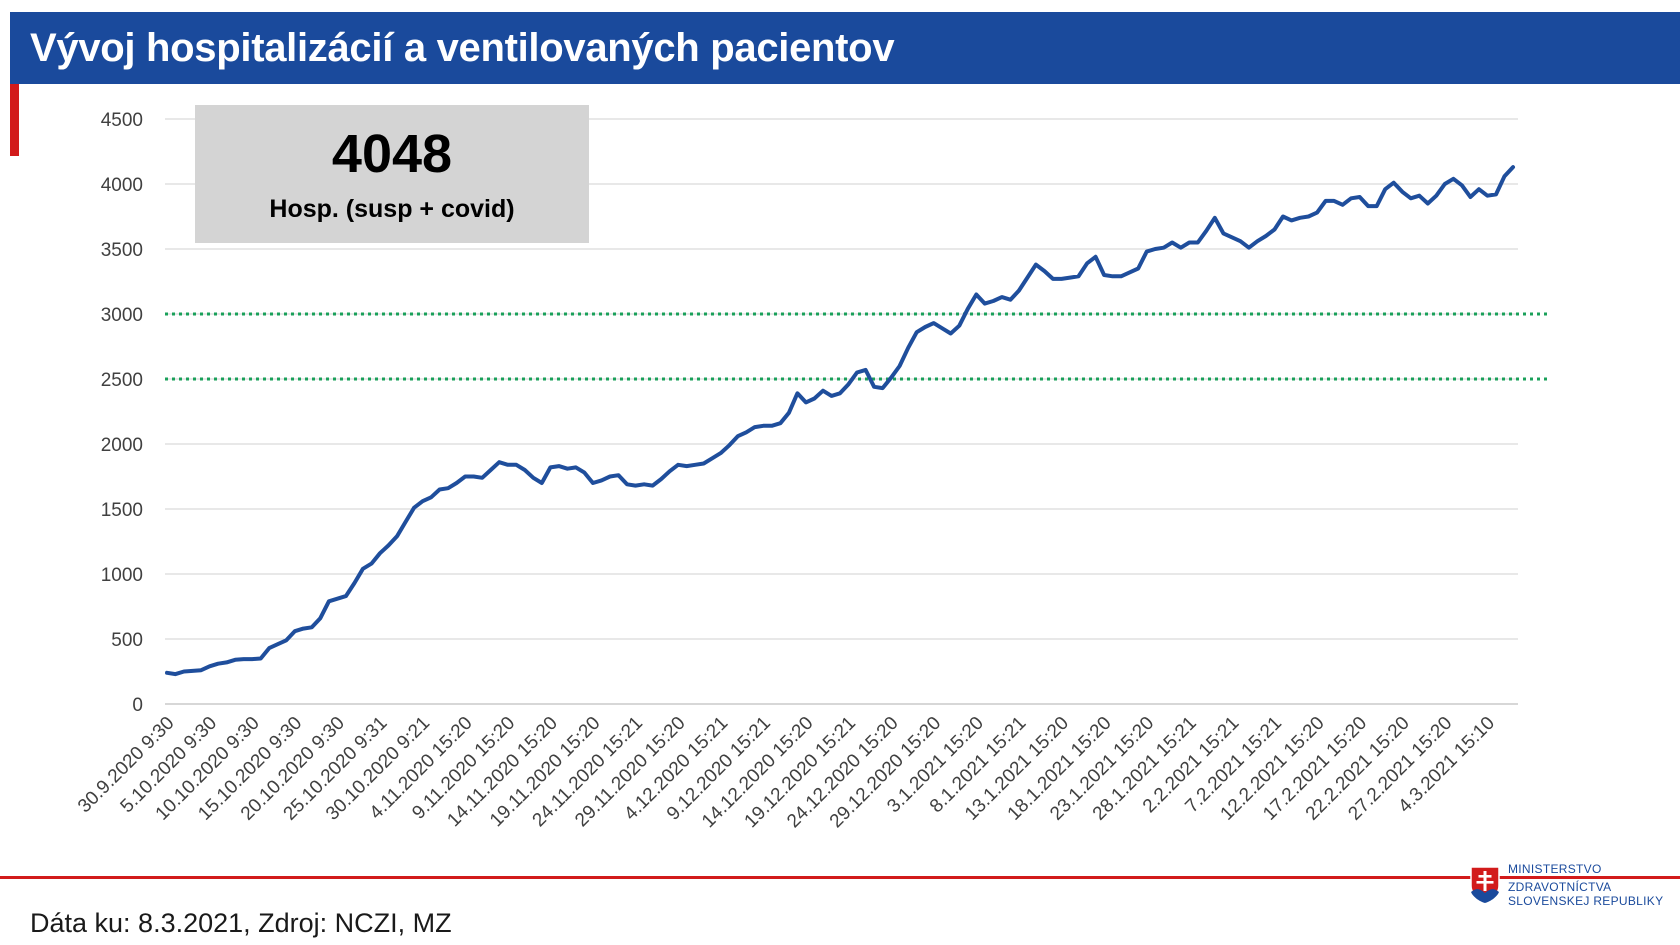 Image resolution: width=1680 pixels, height=945 pixels. Describe the element at coordinates (122, 575) in the screenshot. I see `y-tick-label: 1000` at that location.